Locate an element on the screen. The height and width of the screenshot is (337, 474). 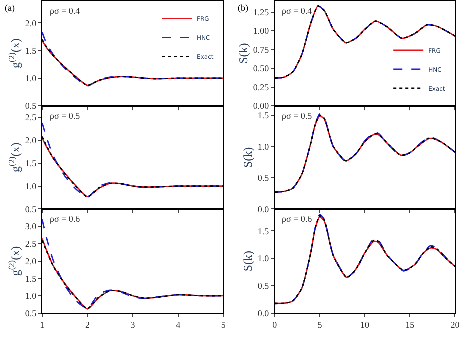
y-tick-label: 0.75 is located at coordinates (261, 49).